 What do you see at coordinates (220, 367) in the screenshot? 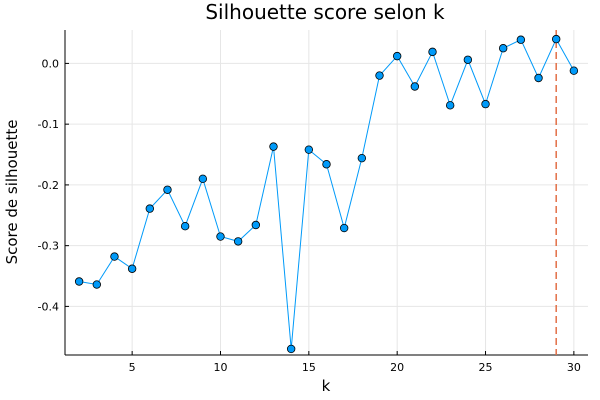
I see `x-tick-label: 10` at bounding box center [220, 367].